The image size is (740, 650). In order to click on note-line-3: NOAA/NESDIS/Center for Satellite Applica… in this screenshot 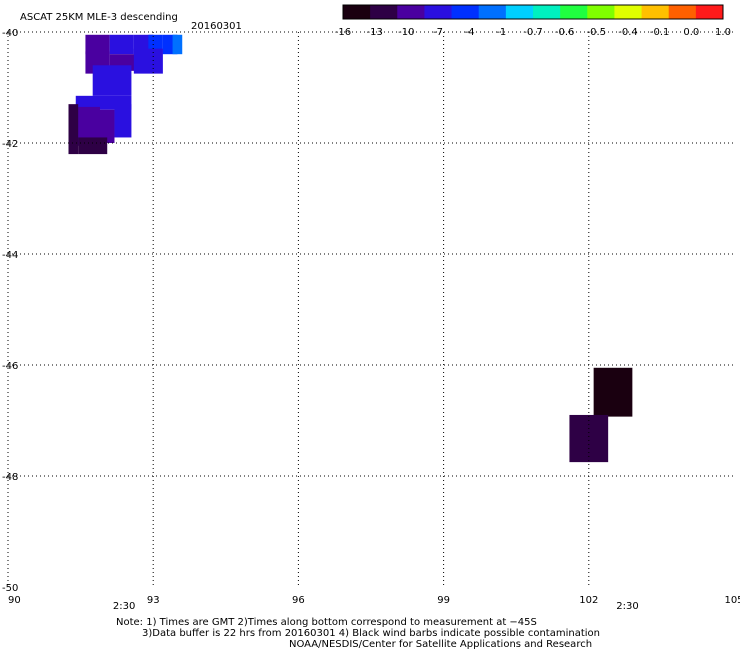, I will do `click(441, 644)`.